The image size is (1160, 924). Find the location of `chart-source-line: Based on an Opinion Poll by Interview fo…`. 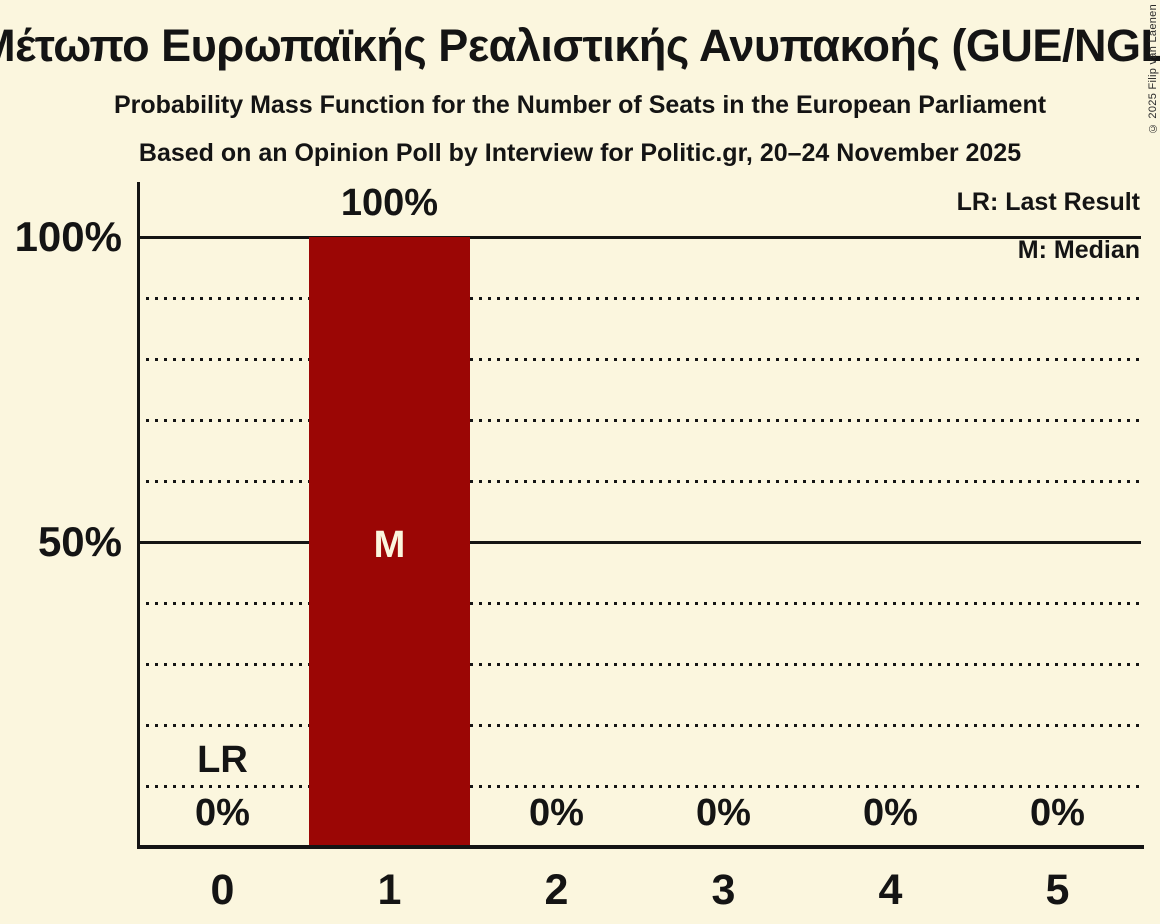

chart-source-line: Based on an Opinion Poll by Interview fo… is located at coordinates (580, 153).